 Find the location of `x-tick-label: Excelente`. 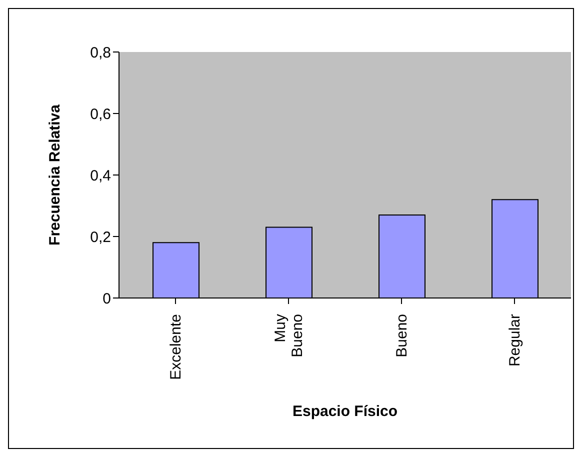

x-tick-label: Excelente is located at coordinates (176, 347).